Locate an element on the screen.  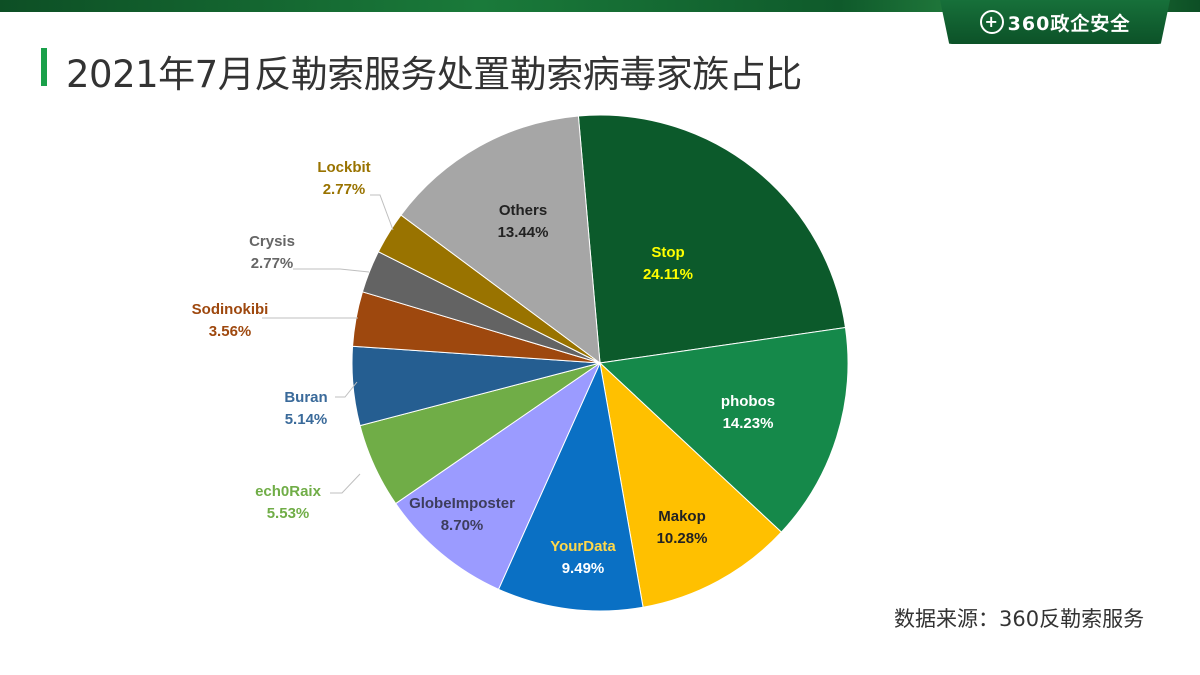
brand-logo: + 360政企安全 is located at coordinates (1055, 22).